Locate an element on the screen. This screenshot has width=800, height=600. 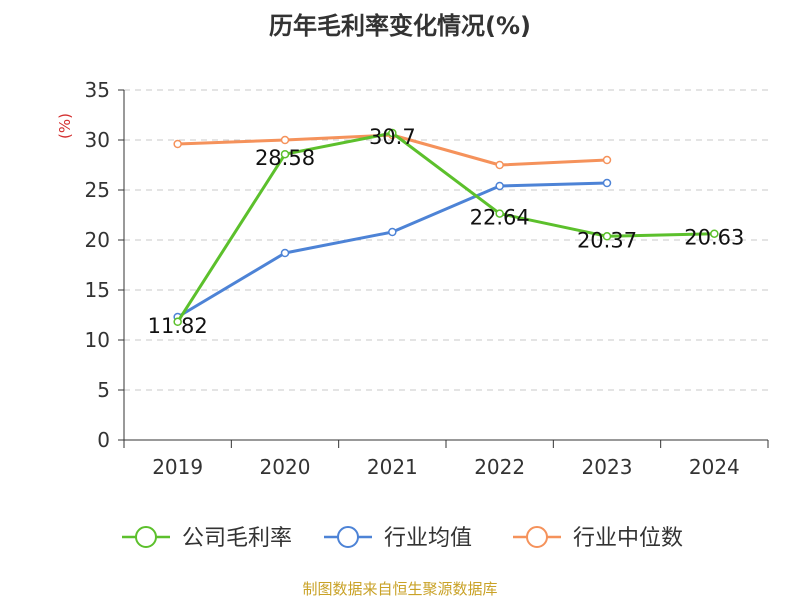
source-note: 制图数据来自恒生聚源数据库 is located at coordinates (400, 589).